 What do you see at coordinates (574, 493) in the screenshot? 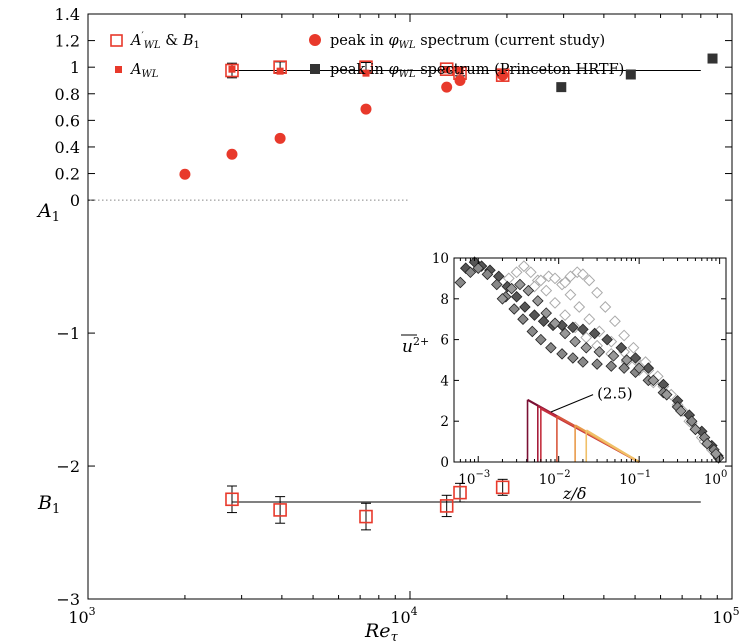
I see `inset-x-axis-label: z/δ` at bounding box center [574, 493].